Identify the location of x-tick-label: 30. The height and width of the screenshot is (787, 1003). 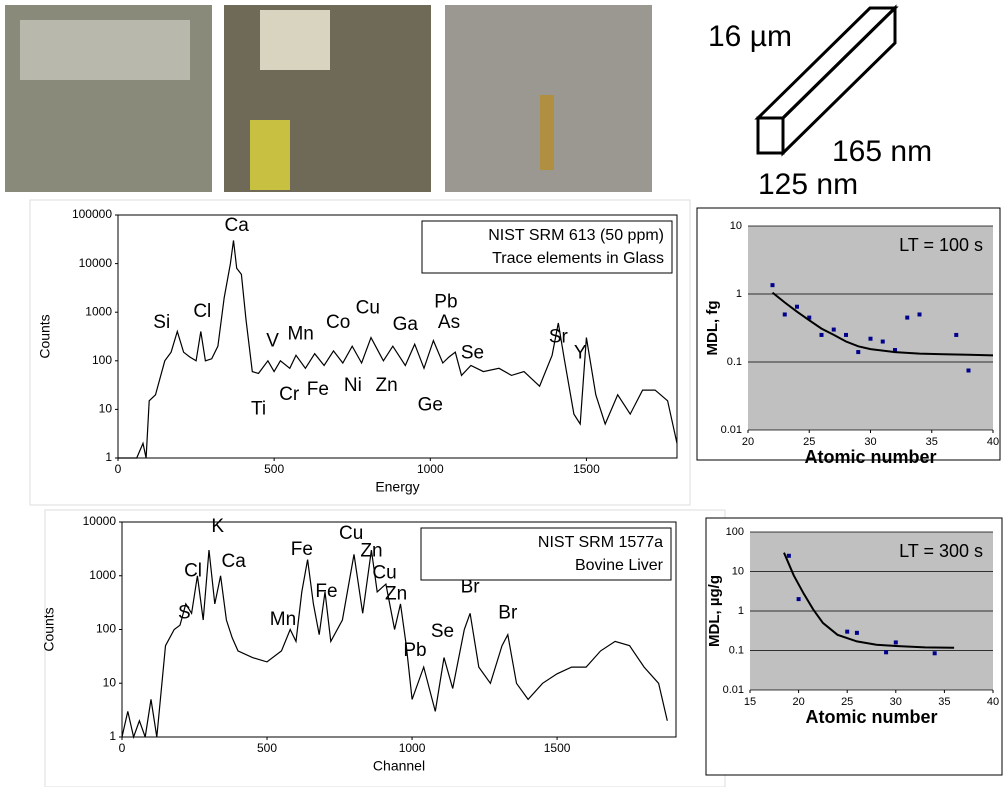
(896, 702).